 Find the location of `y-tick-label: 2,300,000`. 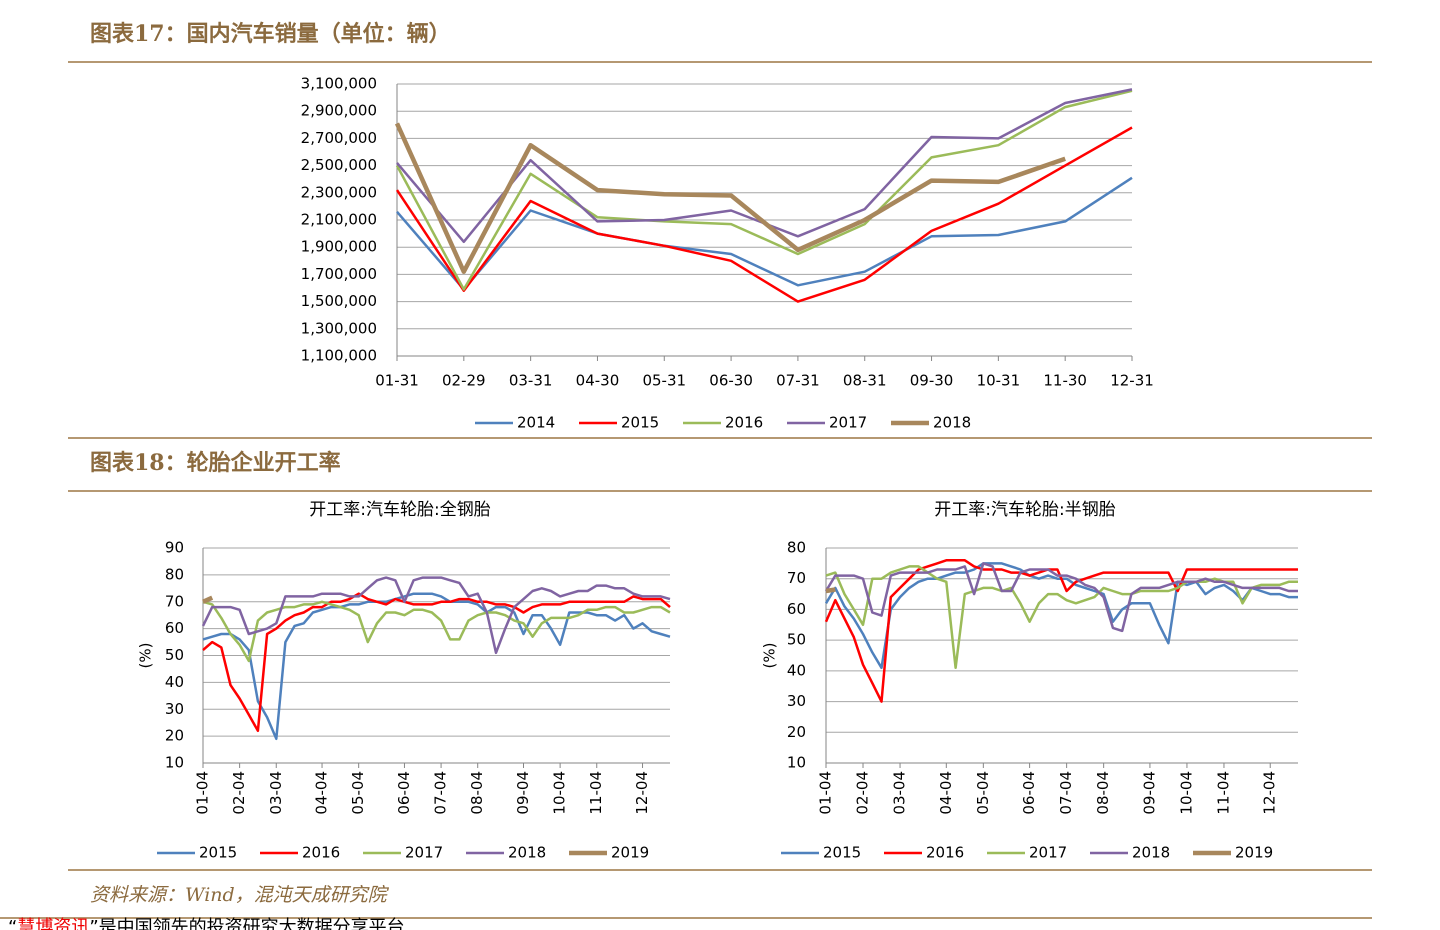

y-tick-label: 2,300,000 is located at coordinates (339, 192).